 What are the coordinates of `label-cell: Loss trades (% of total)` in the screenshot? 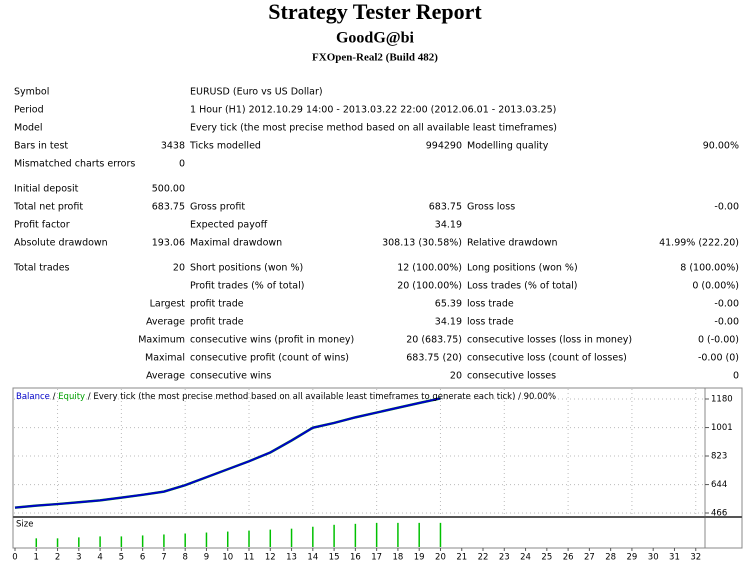 It's located at (522, 286).